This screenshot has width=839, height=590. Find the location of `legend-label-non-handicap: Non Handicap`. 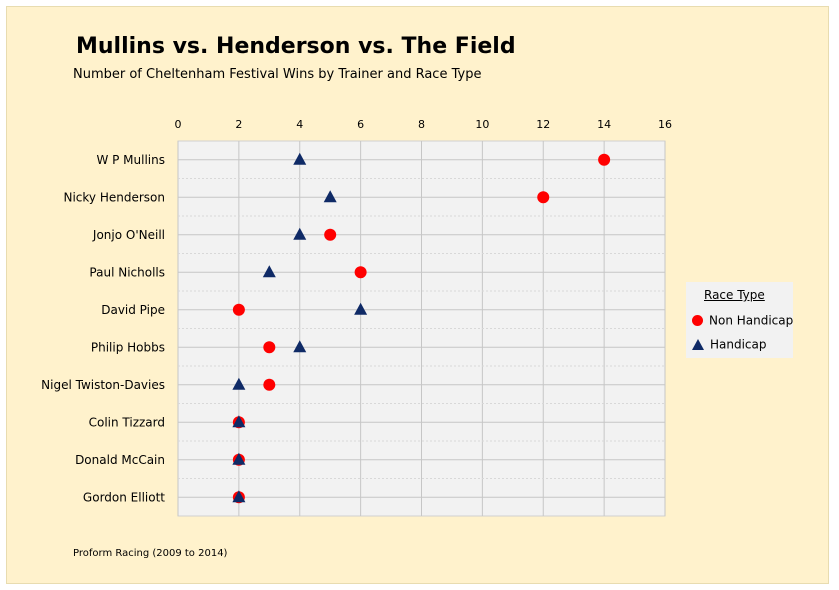

legend-label-non-handicap: Non Handicap is located at coordinates (751, 320).